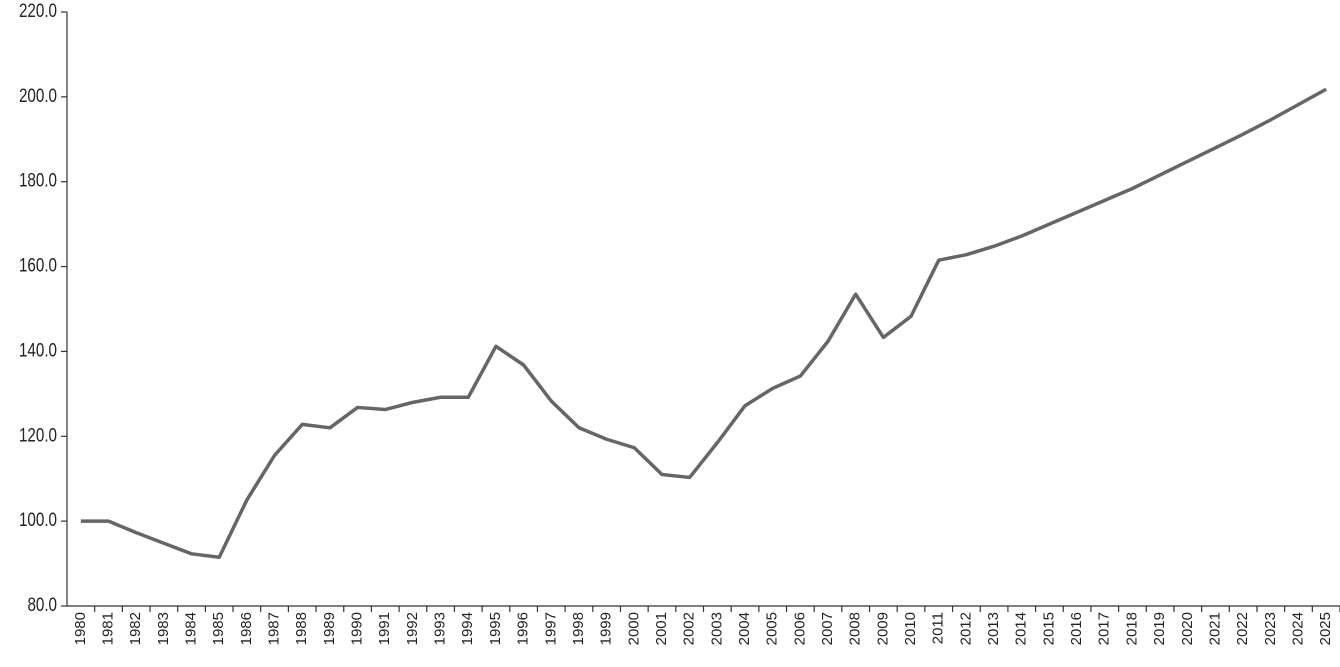 The image size is (1340, 667). Describe the element at coordinates (1159, 628) in the screenshot. I see `x-tick-label: 2019` at that location.